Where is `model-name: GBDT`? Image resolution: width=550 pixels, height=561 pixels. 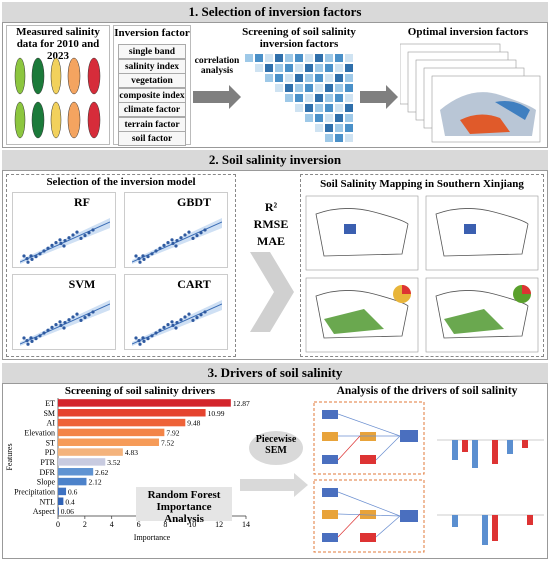 model-name: GBDT is located at coordinates (193, 202).